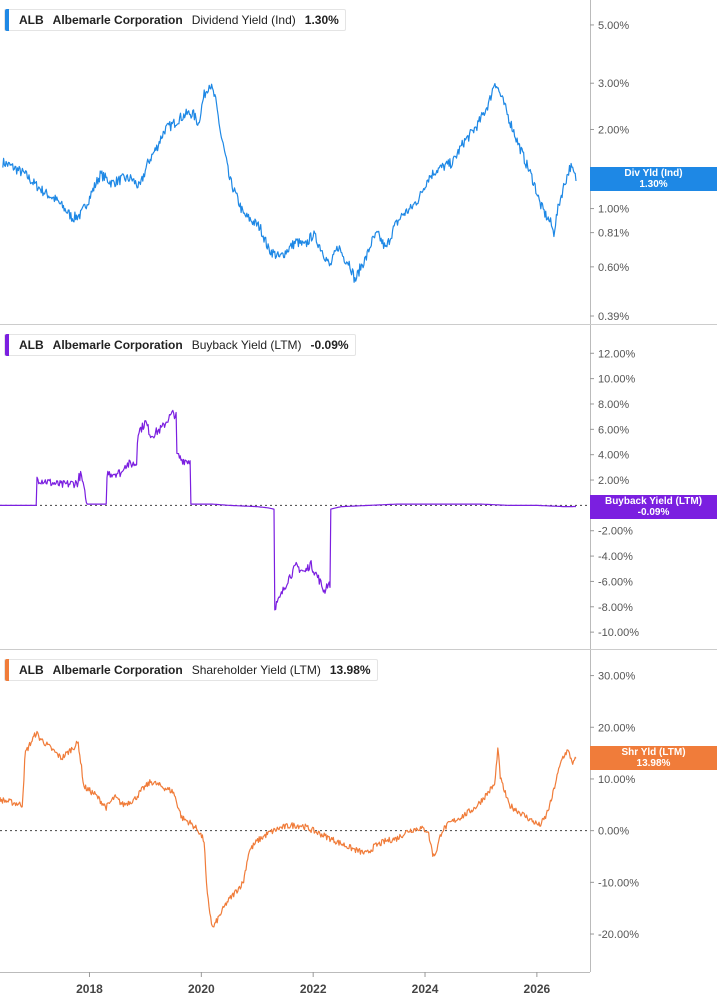 The height and width of the screenshot is (1005, 717). What do you see at coordinates (653, 753) in the screenshot?
I see `tag-label: Shr Yld (LTM)` at bounding box center [653, 753].